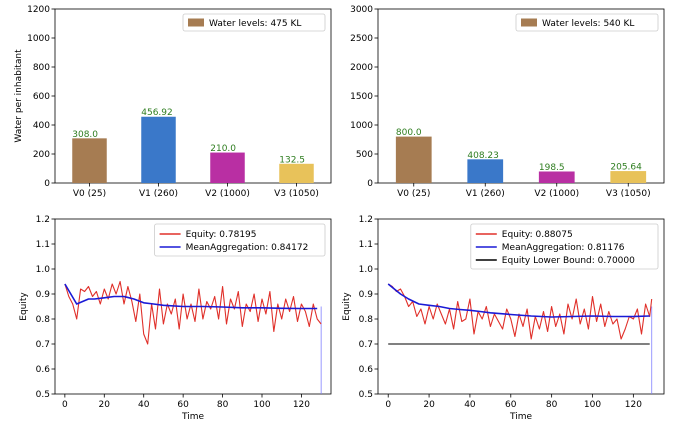 The width and height of the screenshot is (686, 426). What do you see at coordinates (537, 235) in the screenshot?
I see `legend-label: Equity: 0.88075` at bounding box center [537, 235].